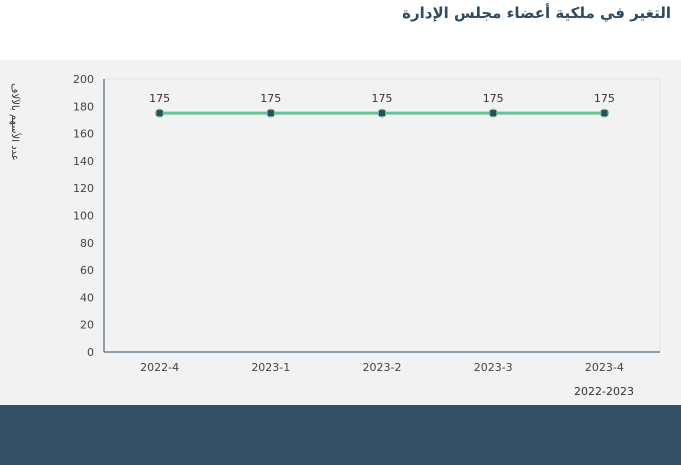 This screenshot has height=465, width=681. What do you see at coordinates (536, 13) in the screenshot?
I see `chart-title: التغير في ملكية أعضاء مجلس الإدارة` at bounding box center [536, 13].